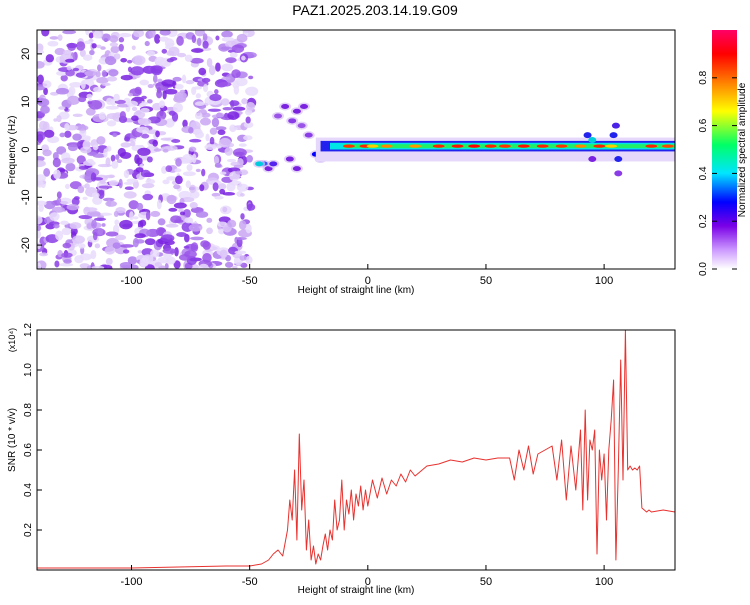  What do you see at coordinates (724, 149) in the screenshot?
I see `colorbar-gradient` at bounding box center [724, 149].